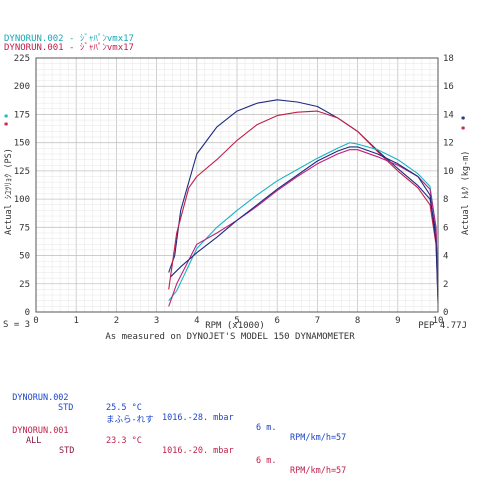  I want to click on marker-power-blue: ✱, so click(6, 116).